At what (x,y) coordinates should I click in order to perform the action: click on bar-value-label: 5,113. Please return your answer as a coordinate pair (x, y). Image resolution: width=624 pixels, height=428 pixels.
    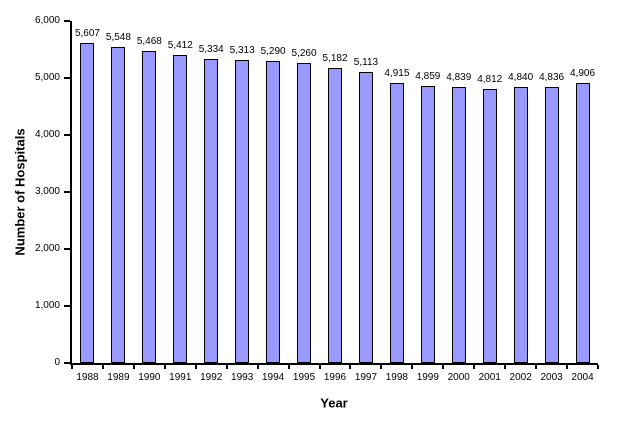
    Looking at the image, I should click on (366, 62).